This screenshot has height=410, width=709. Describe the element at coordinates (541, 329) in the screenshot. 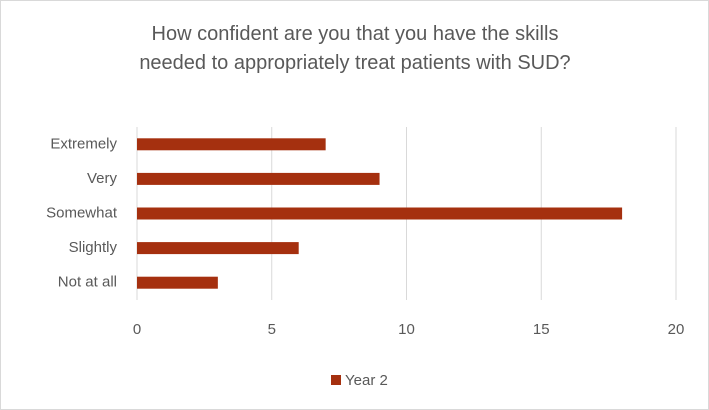

I see `x-tick-label: 15` at that location.